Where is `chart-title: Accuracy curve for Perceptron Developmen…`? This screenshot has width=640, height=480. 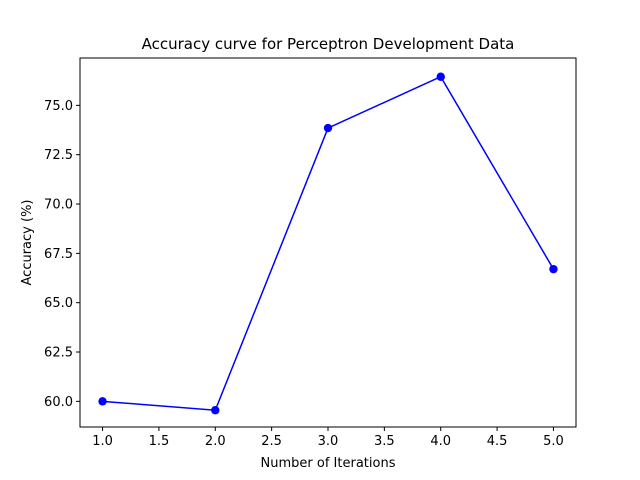
chart-title: Accuracy curve for Perceptron Developmen… is located at coordinates (328, 44).